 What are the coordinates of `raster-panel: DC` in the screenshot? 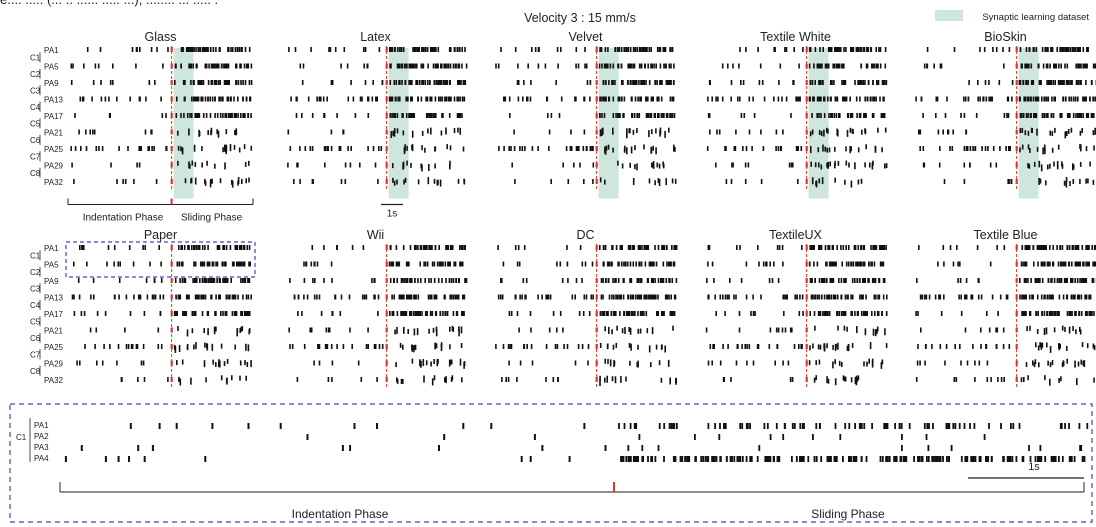 It's located at (586, 308).